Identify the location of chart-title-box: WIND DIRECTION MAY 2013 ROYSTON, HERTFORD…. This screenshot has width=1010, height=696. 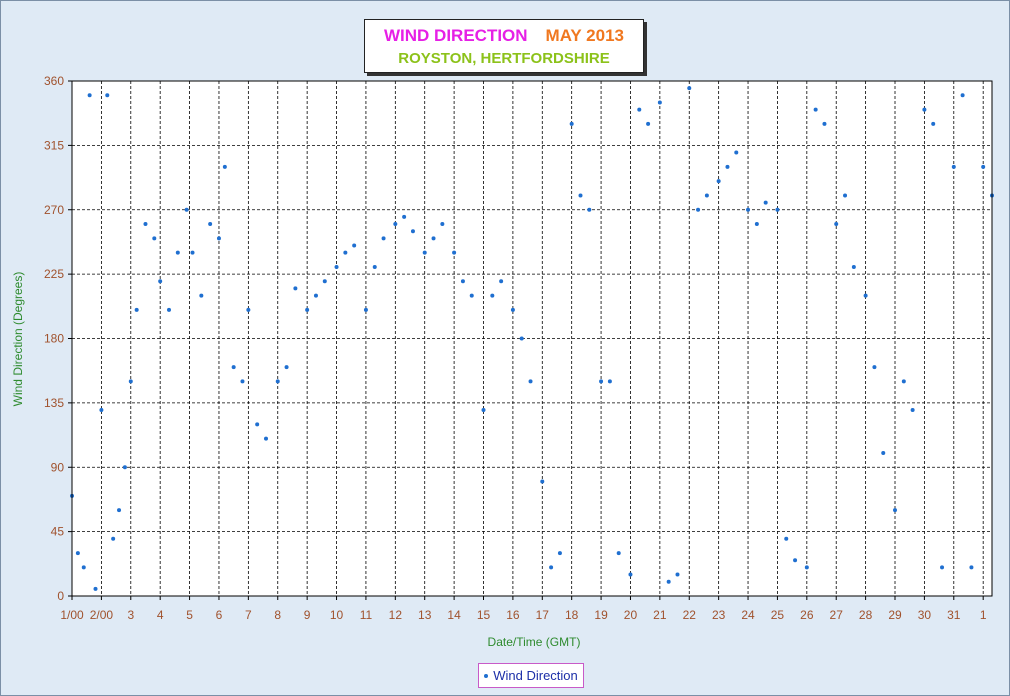
(504, 46).